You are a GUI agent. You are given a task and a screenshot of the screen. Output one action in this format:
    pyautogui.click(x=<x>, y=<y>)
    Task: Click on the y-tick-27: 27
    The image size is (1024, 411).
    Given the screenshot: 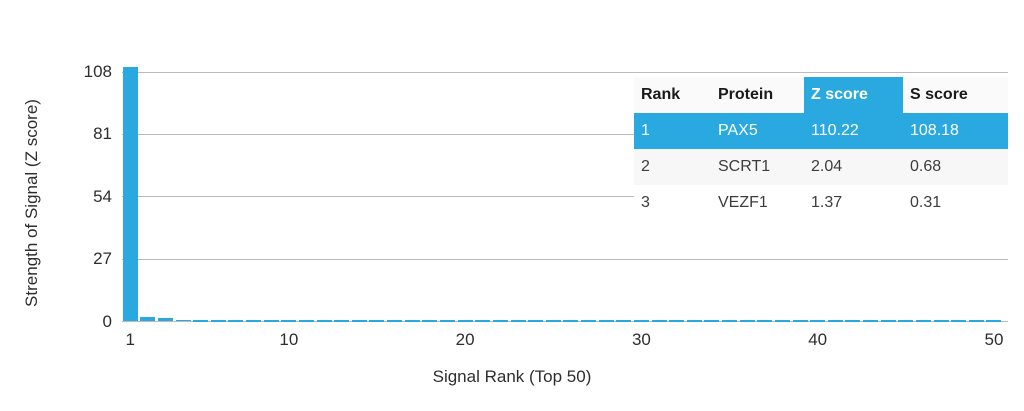 What is the action you would take?
    pyautogui.click(x=102, y=259)
    